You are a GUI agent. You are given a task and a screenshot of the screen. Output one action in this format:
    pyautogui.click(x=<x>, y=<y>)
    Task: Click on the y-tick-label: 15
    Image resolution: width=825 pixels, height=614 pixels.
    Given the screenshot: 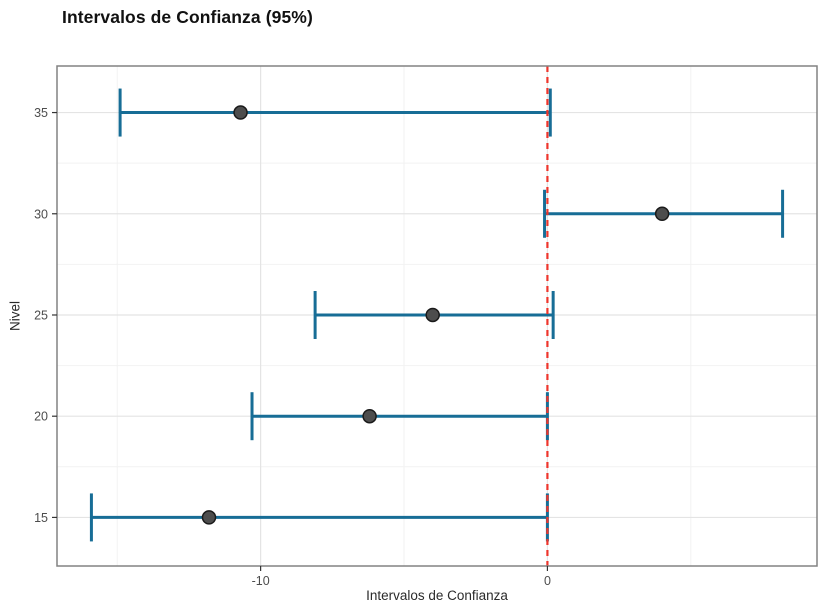 What is the action you would take?
    pyautogui.click(x=41, y=518)
    